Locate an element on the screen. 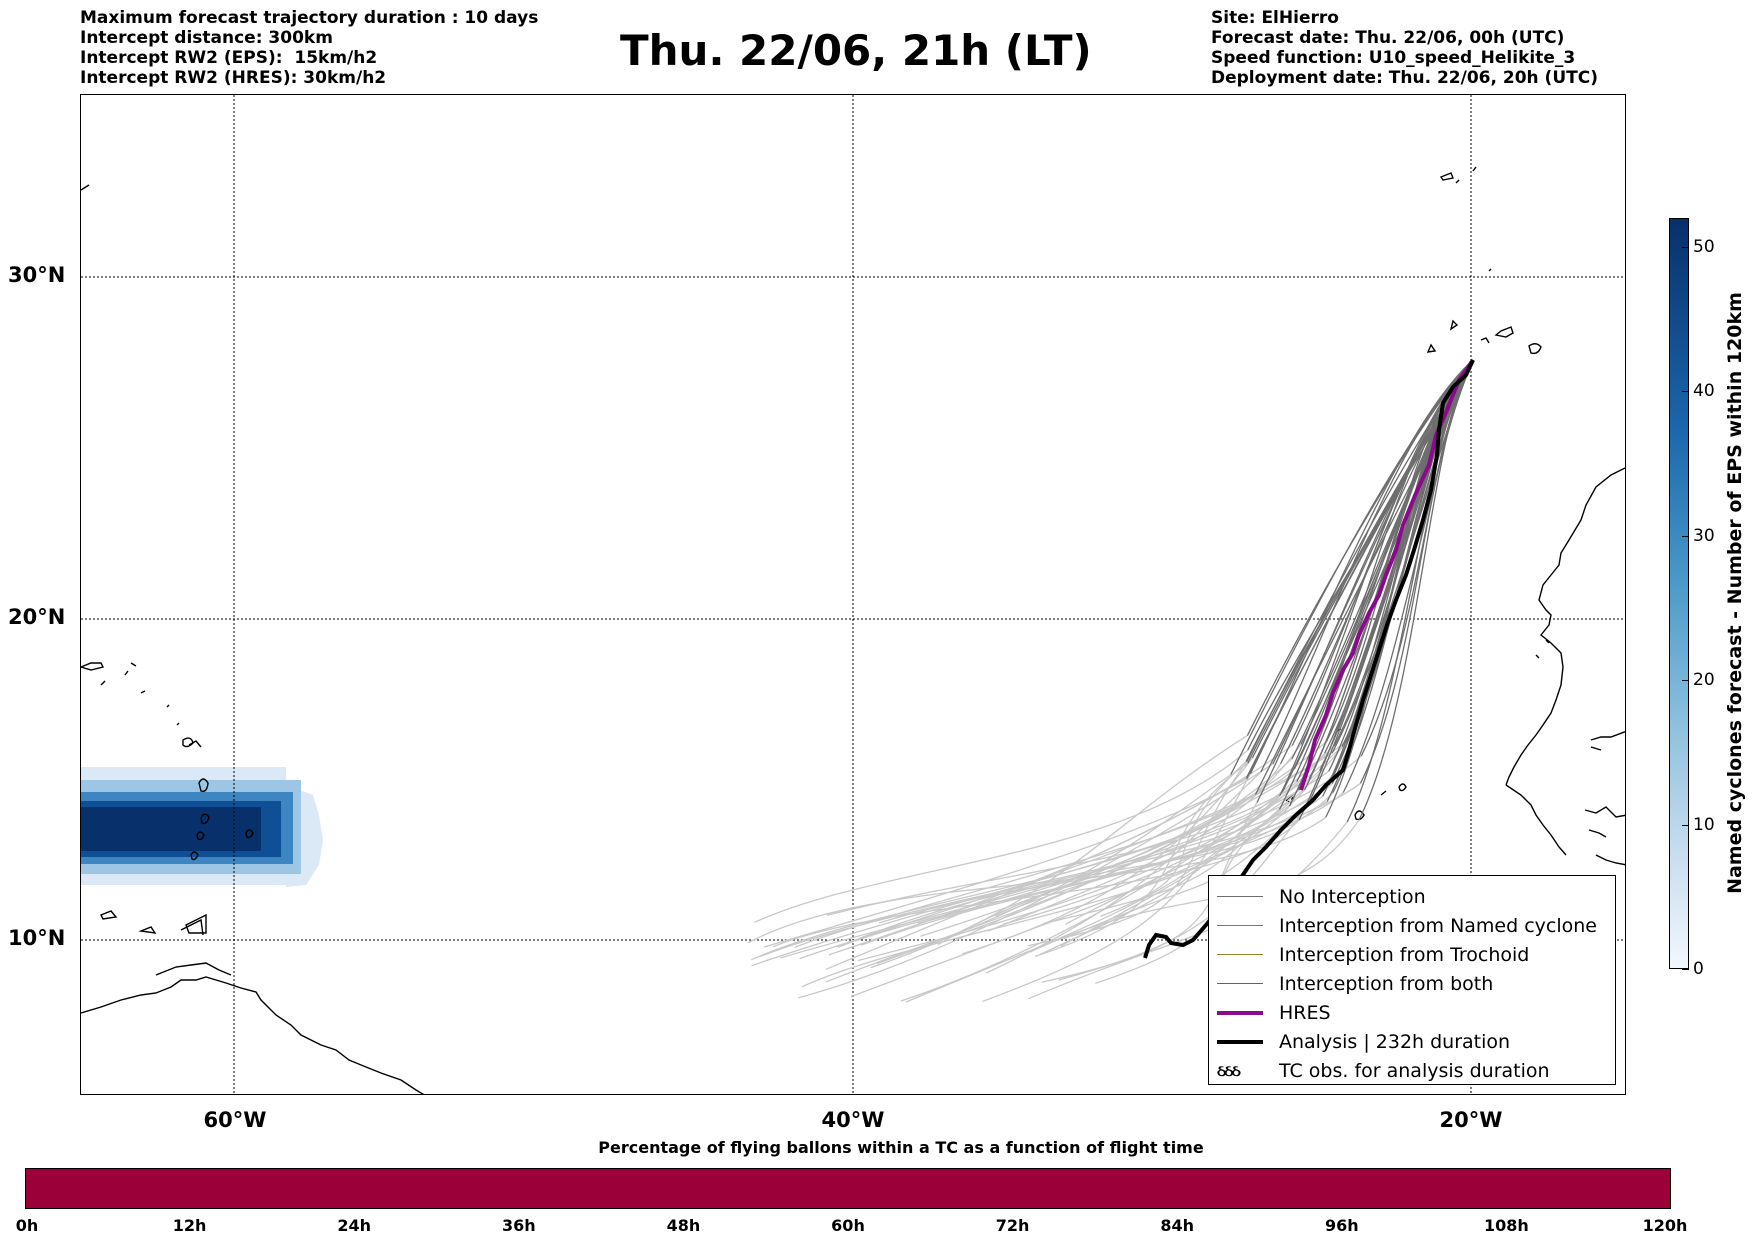 Image resolution: width=1752 pixels, height=1241 pixels. legend-item: Interception from both is located at coordinates (1412, 983).